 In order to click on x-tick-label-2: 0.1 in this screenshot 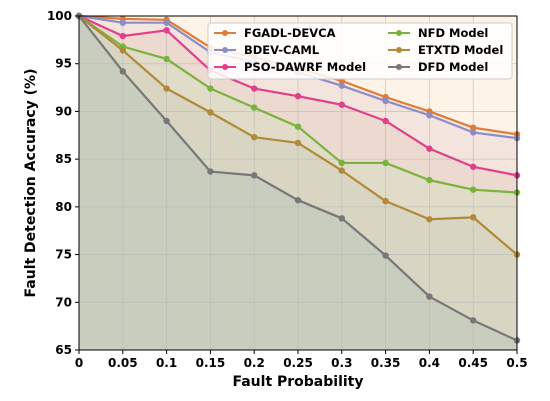, I will do `click(166, 363)`.